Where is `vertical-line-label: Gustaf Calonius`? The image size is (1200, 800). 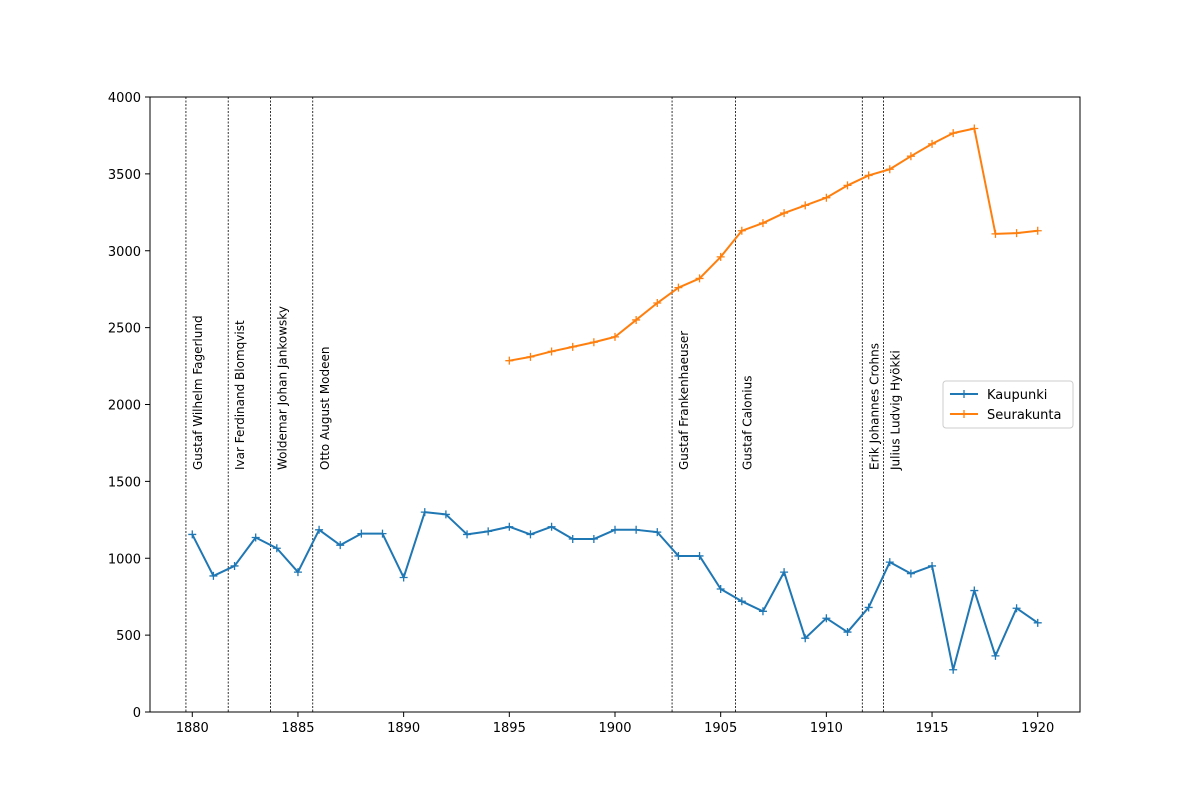 vertical-line-label: Gustaf Calonius is located at coordinates (747, 423).